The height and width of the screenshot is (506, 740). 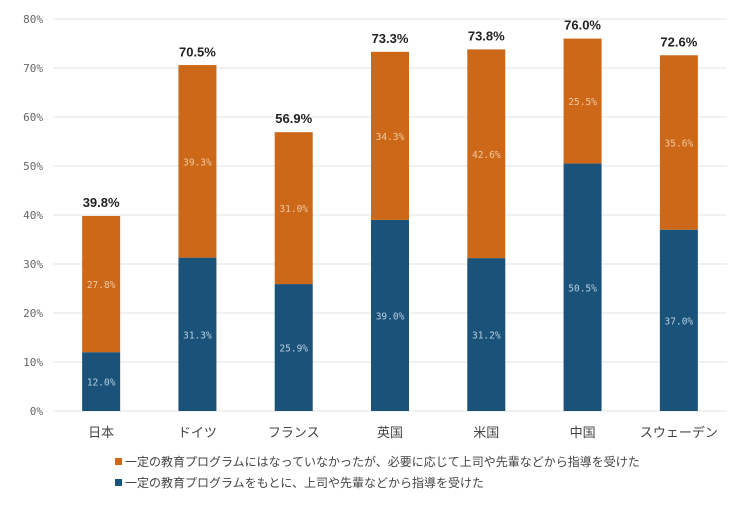 What do you see at coordinates (33, 362) in the screenshot?
I see `y-tick-label: 10%` at bounding box center [33, 362].